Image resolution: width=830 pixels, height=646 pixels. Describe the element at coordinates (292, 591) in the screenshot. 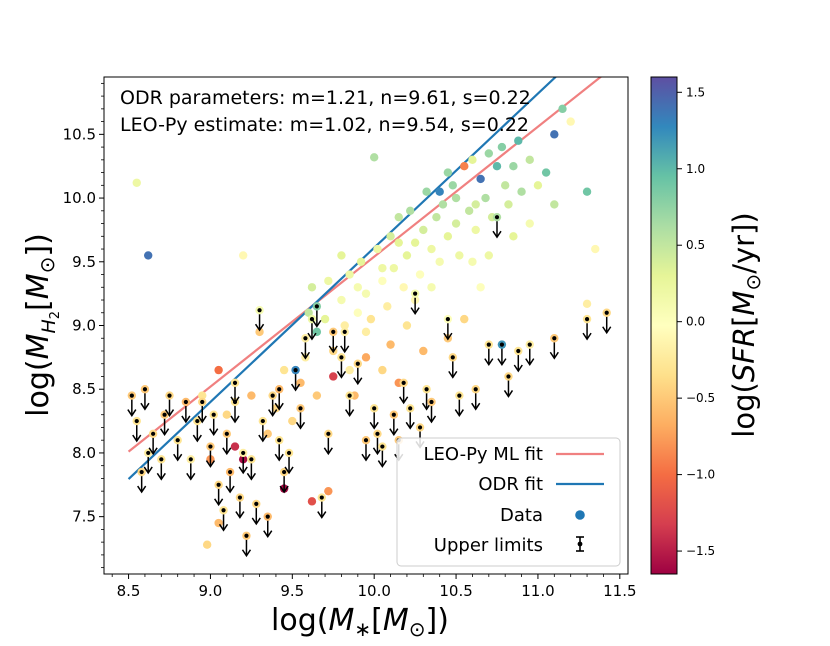

I see `x-tick-label: 9.5` at that location.